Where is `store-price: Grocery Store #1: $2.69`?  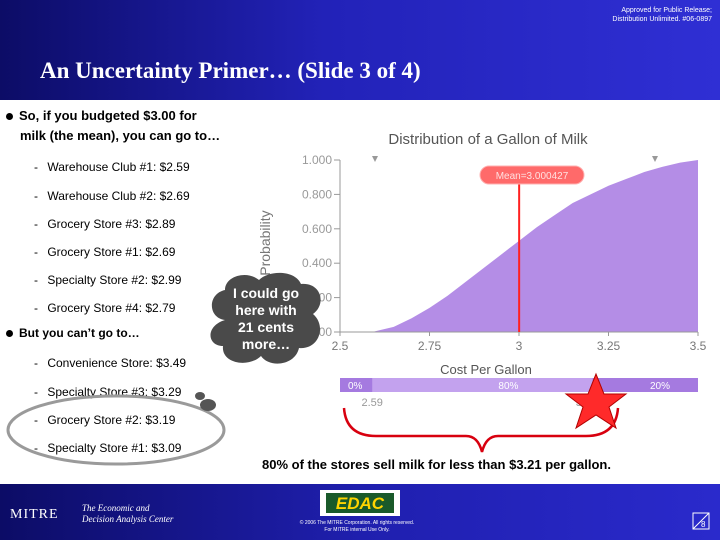
store-price: Grocery Store #1: $2.69 is located at coordinates (111, 252).